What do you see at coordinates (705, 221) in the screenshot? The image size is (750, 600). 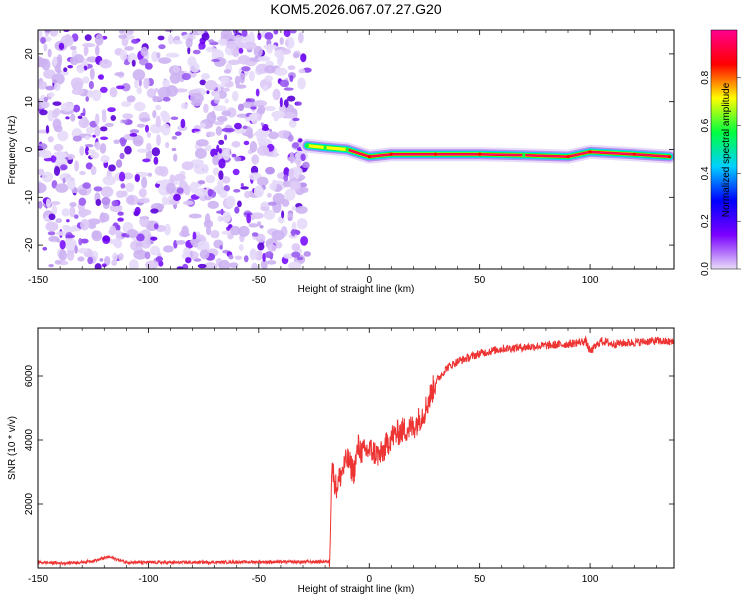 I see `colorbar-tick-label: 0.2` at bounding box center [705, 221].